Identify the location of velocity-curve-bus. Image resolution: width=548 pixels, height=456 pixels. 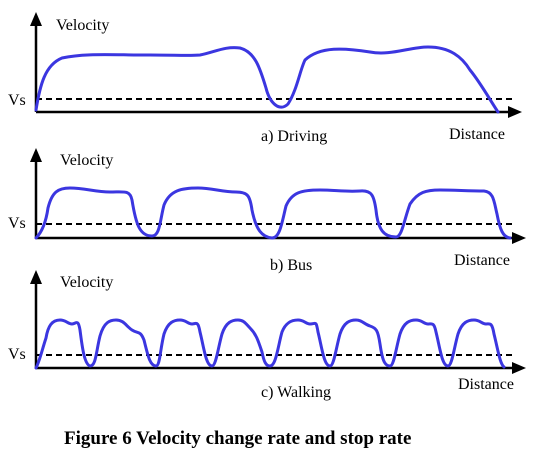
(273, 213).